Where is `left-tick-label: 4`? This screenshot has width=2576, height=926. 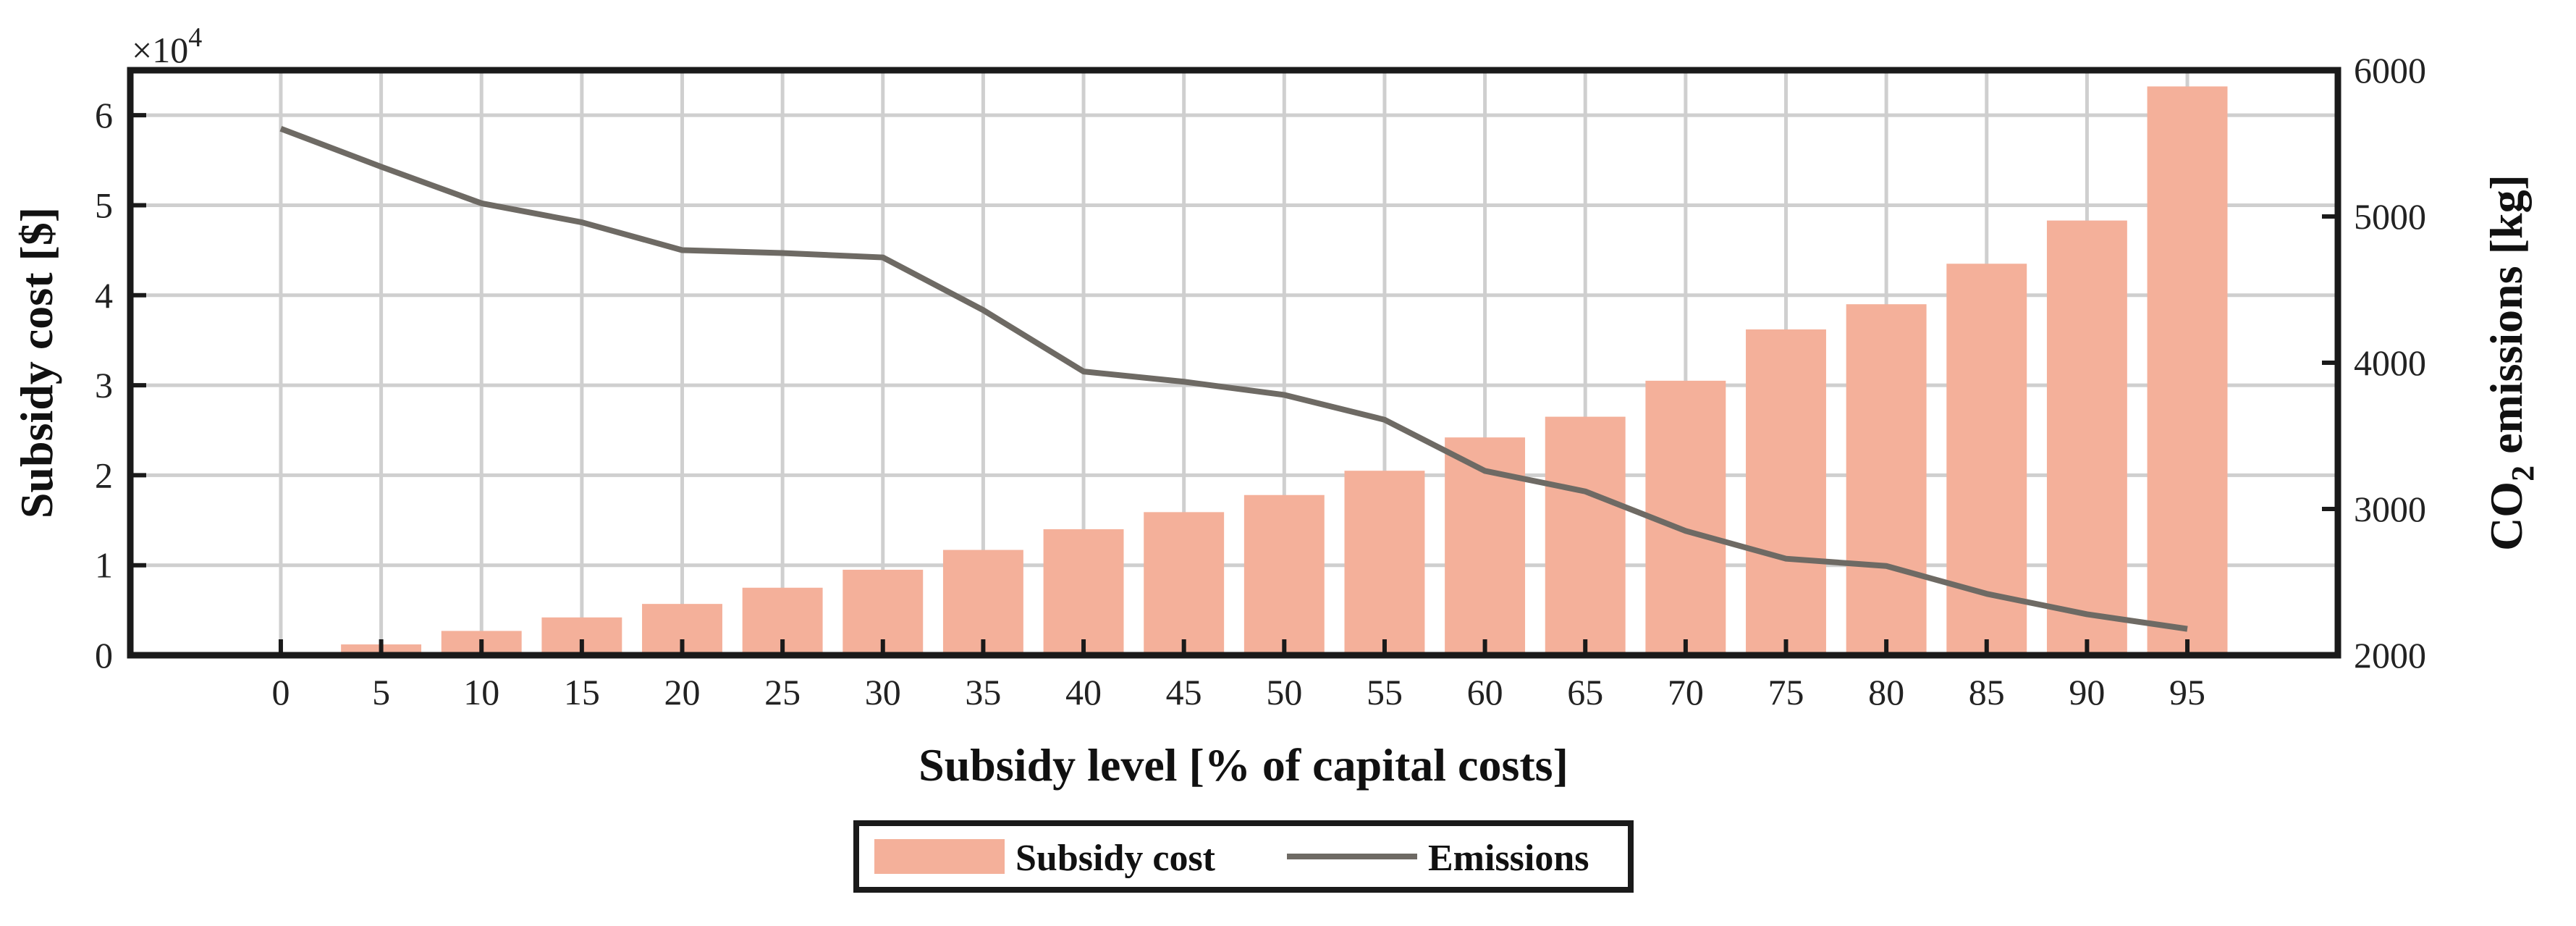
left-tick-label: 4 is located at coordinates (104, 296).